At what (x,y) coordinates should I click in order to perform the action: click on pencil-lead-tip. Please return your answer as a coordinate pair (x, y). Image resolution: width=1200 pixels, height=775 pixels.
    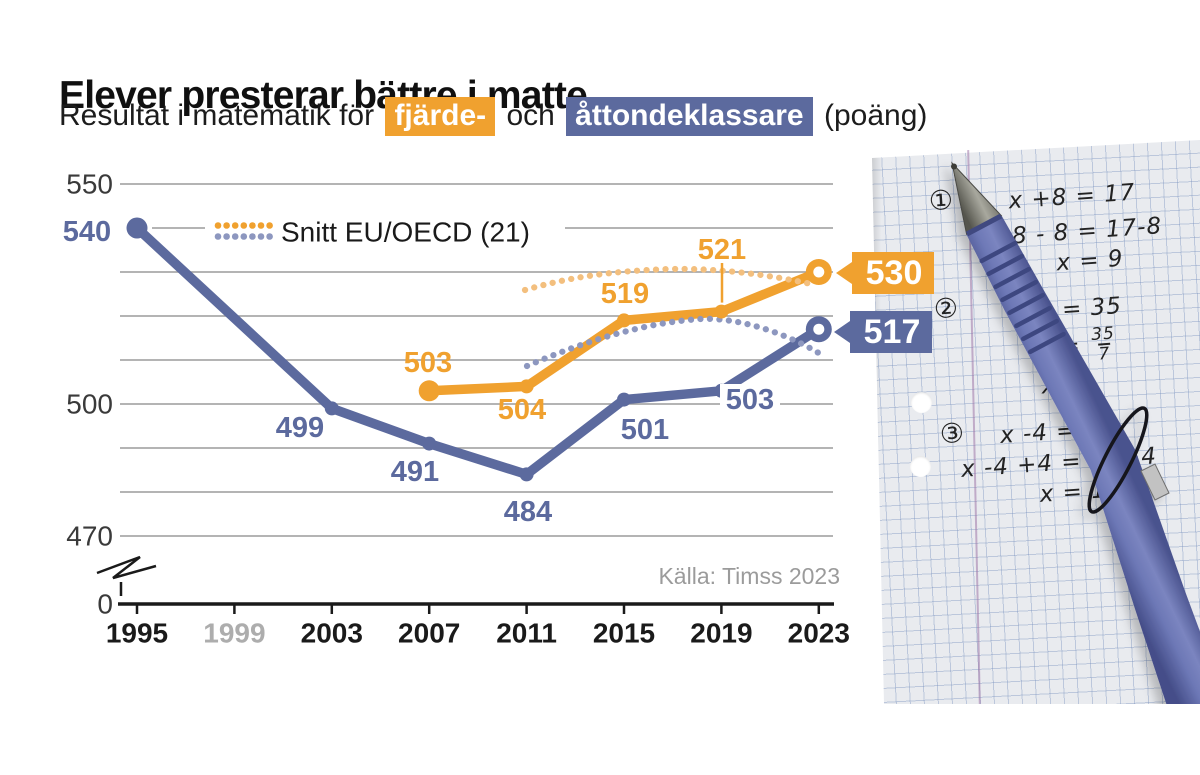
    Looking at the image, I should click on (954, 166).